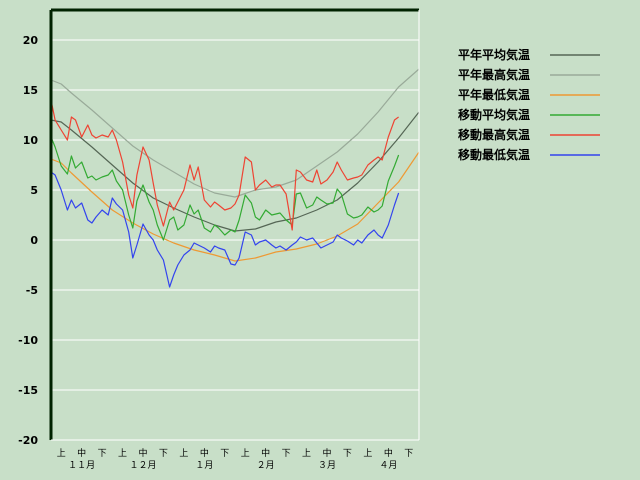  I want to click on y-tick-label: -10, so click(28, 340).